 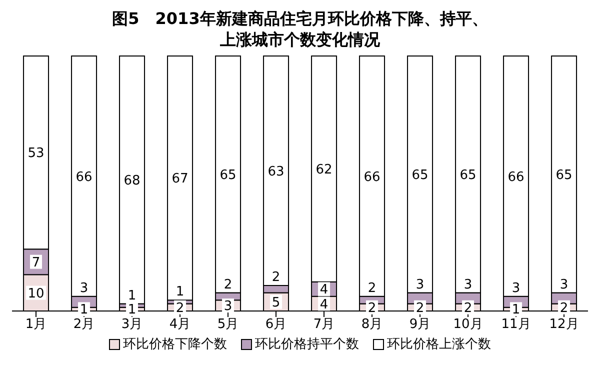 I want to click on data-label: 10, so click(x=36, y=294).